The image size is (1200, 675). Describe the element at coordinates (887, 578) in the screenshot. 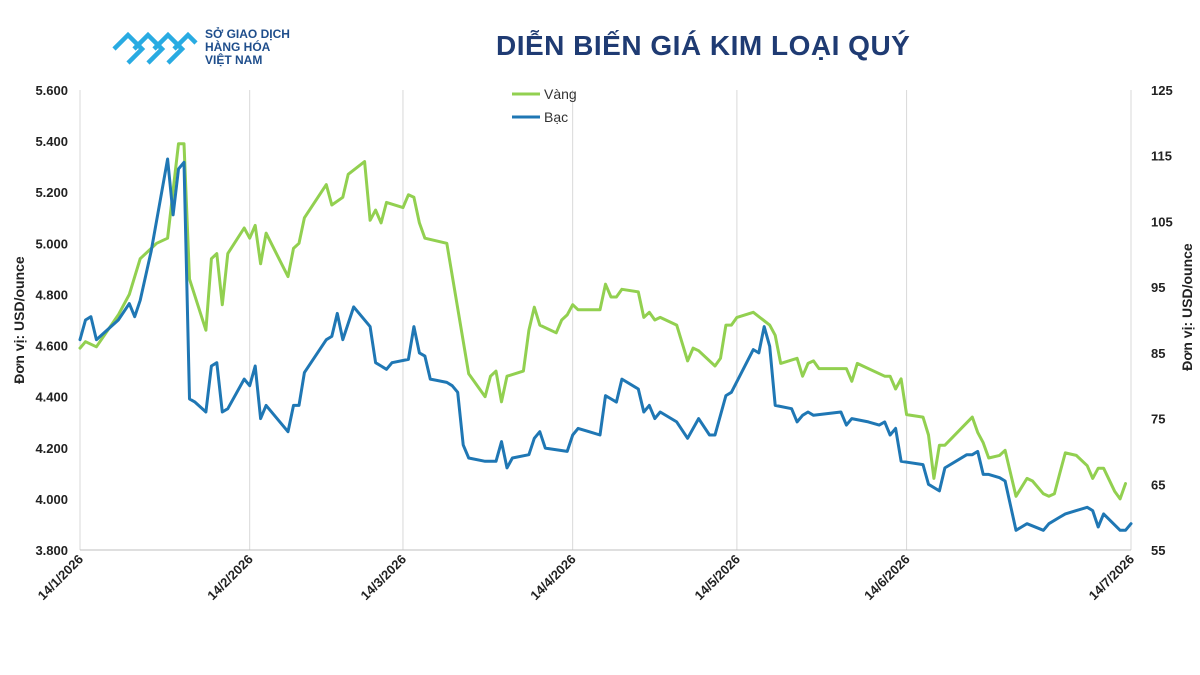

I see `x-tick-label: 14/6/2026` at that location.